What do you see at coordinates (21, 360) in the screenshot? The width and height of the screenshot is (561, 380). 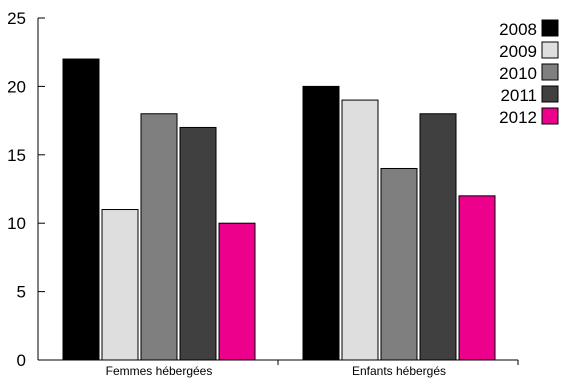 I see `y-tick-label: 0` at bounding box center [21, 360].